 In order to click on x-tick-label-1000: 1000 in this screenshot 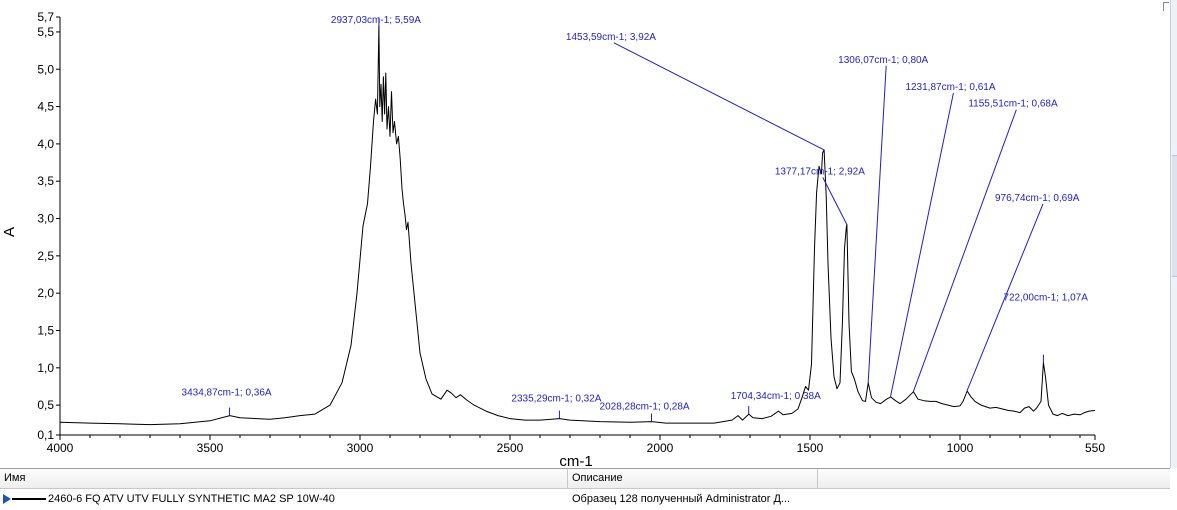, I will do `click(960, 448)`.